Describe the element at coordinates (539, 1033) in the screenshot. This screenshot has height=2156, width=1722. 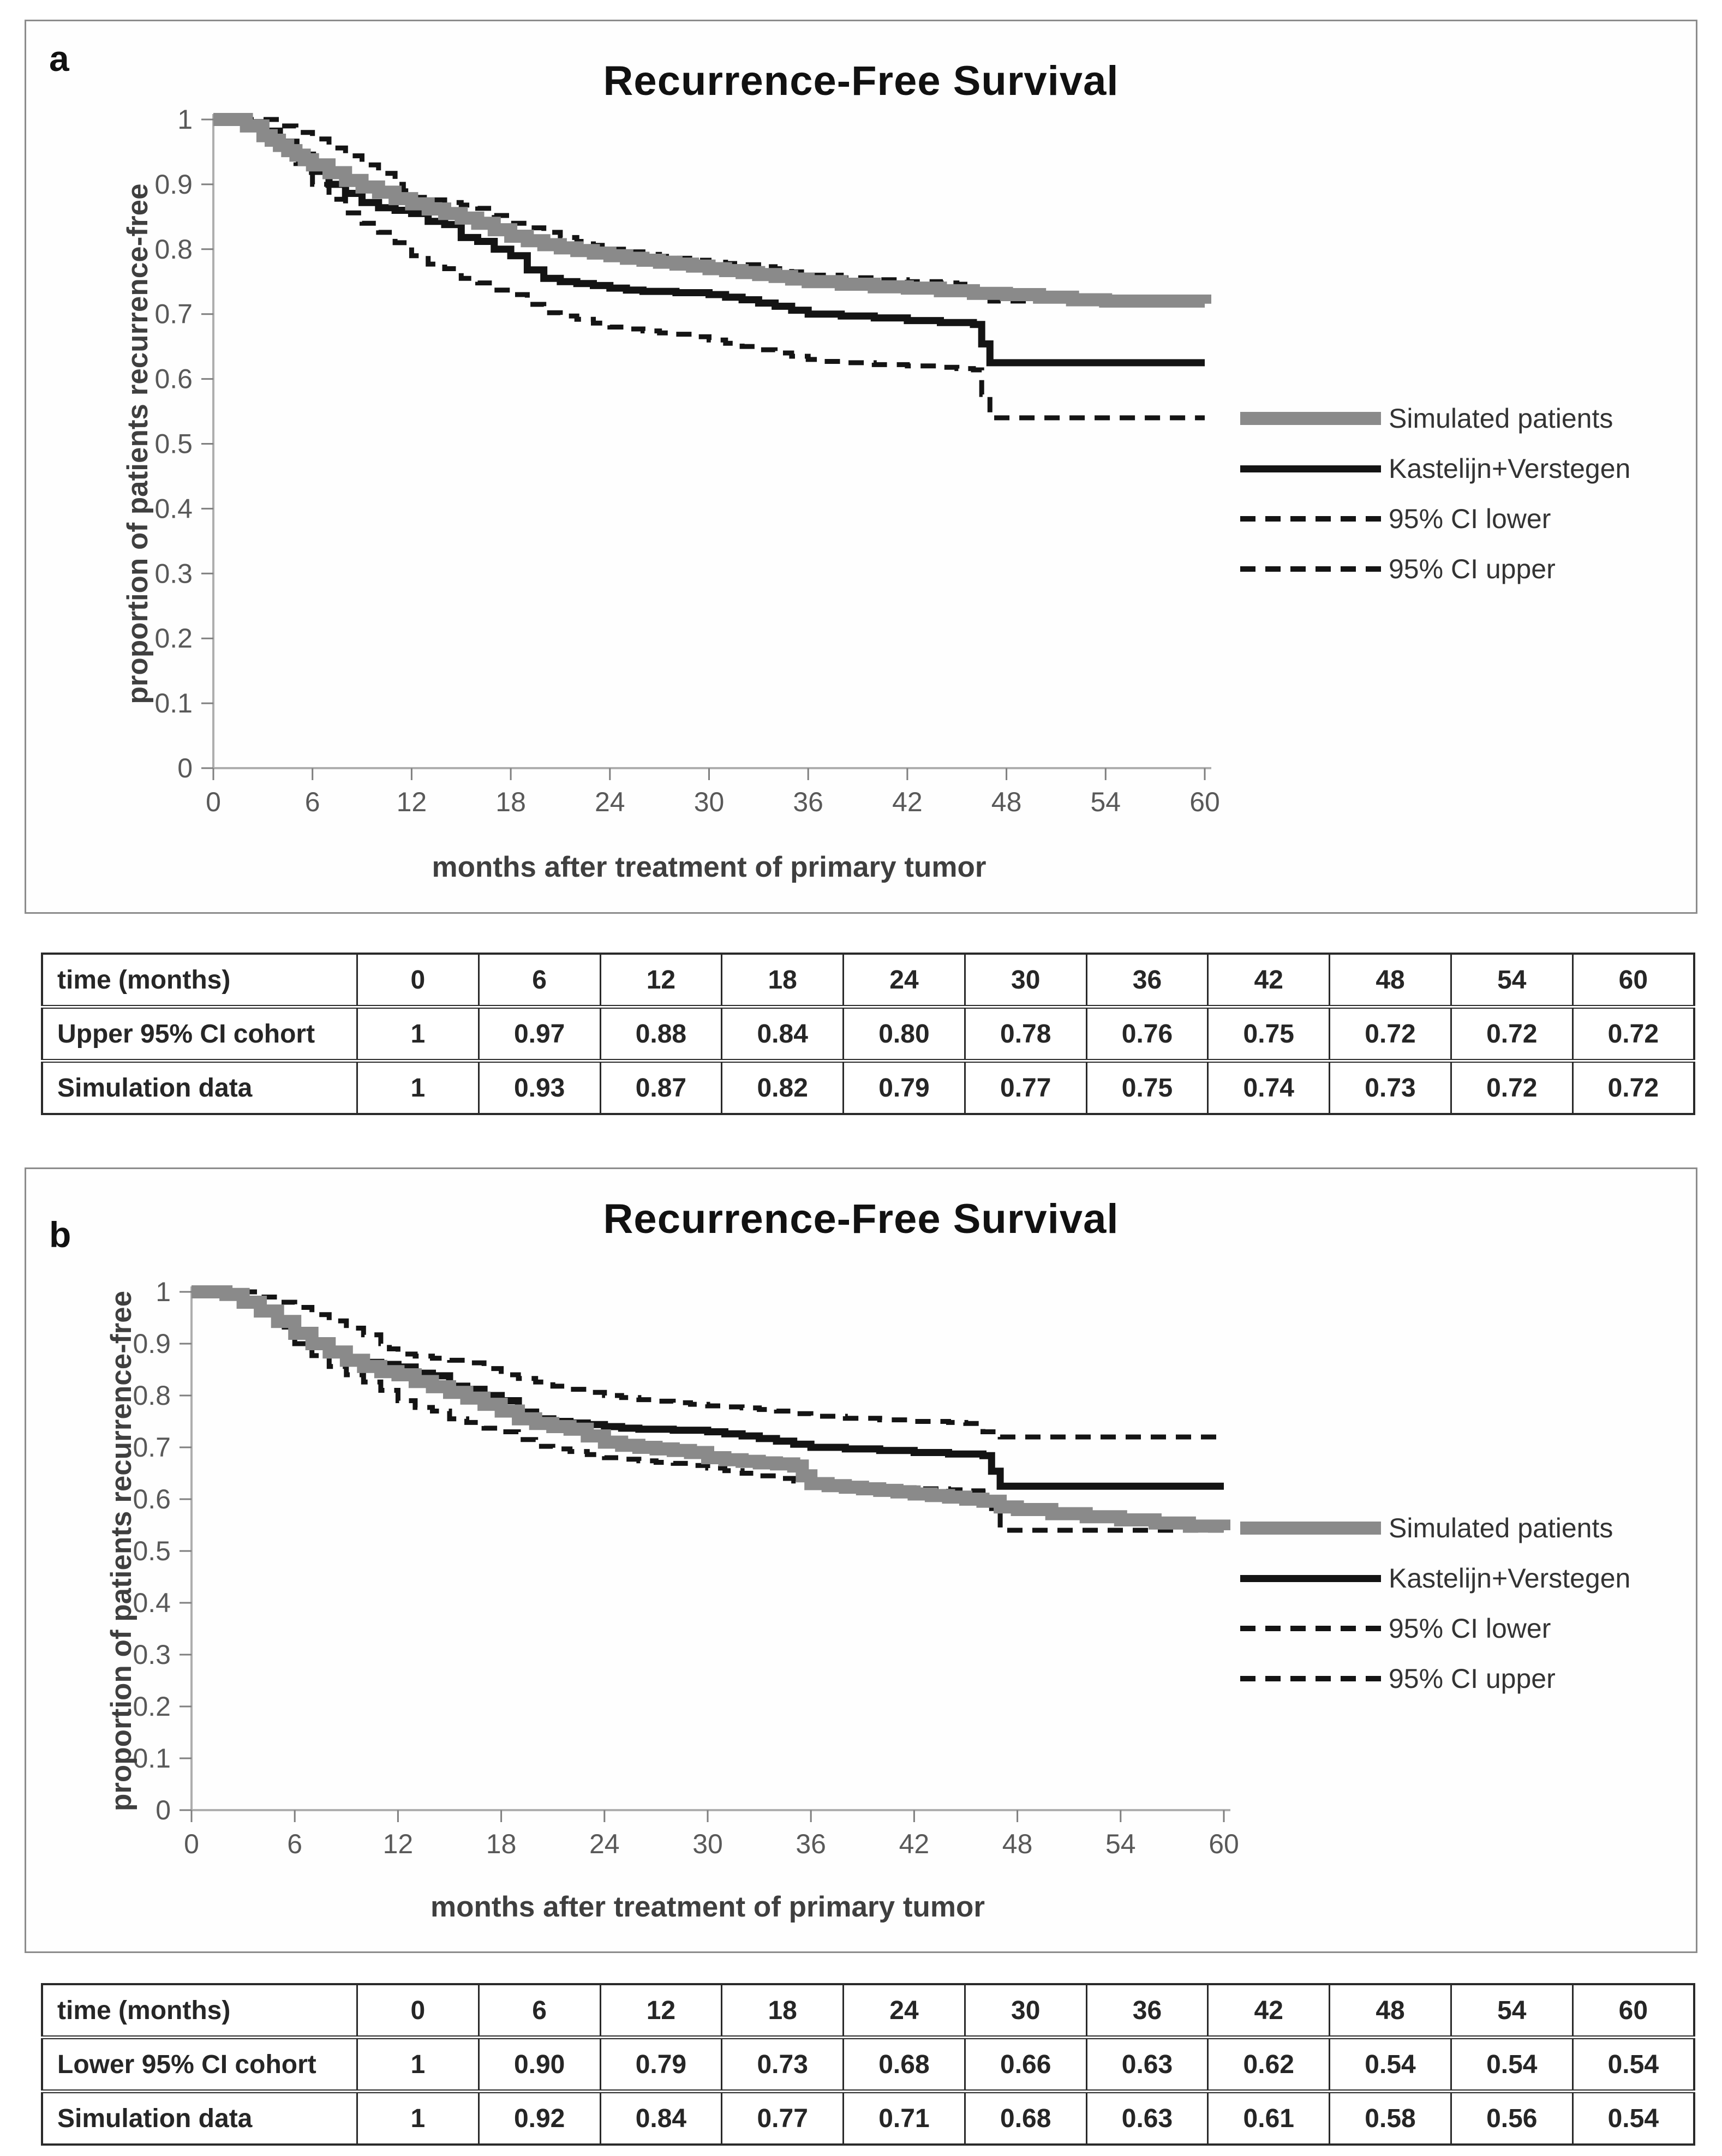
I see `table-cell: 0.97` at that location.